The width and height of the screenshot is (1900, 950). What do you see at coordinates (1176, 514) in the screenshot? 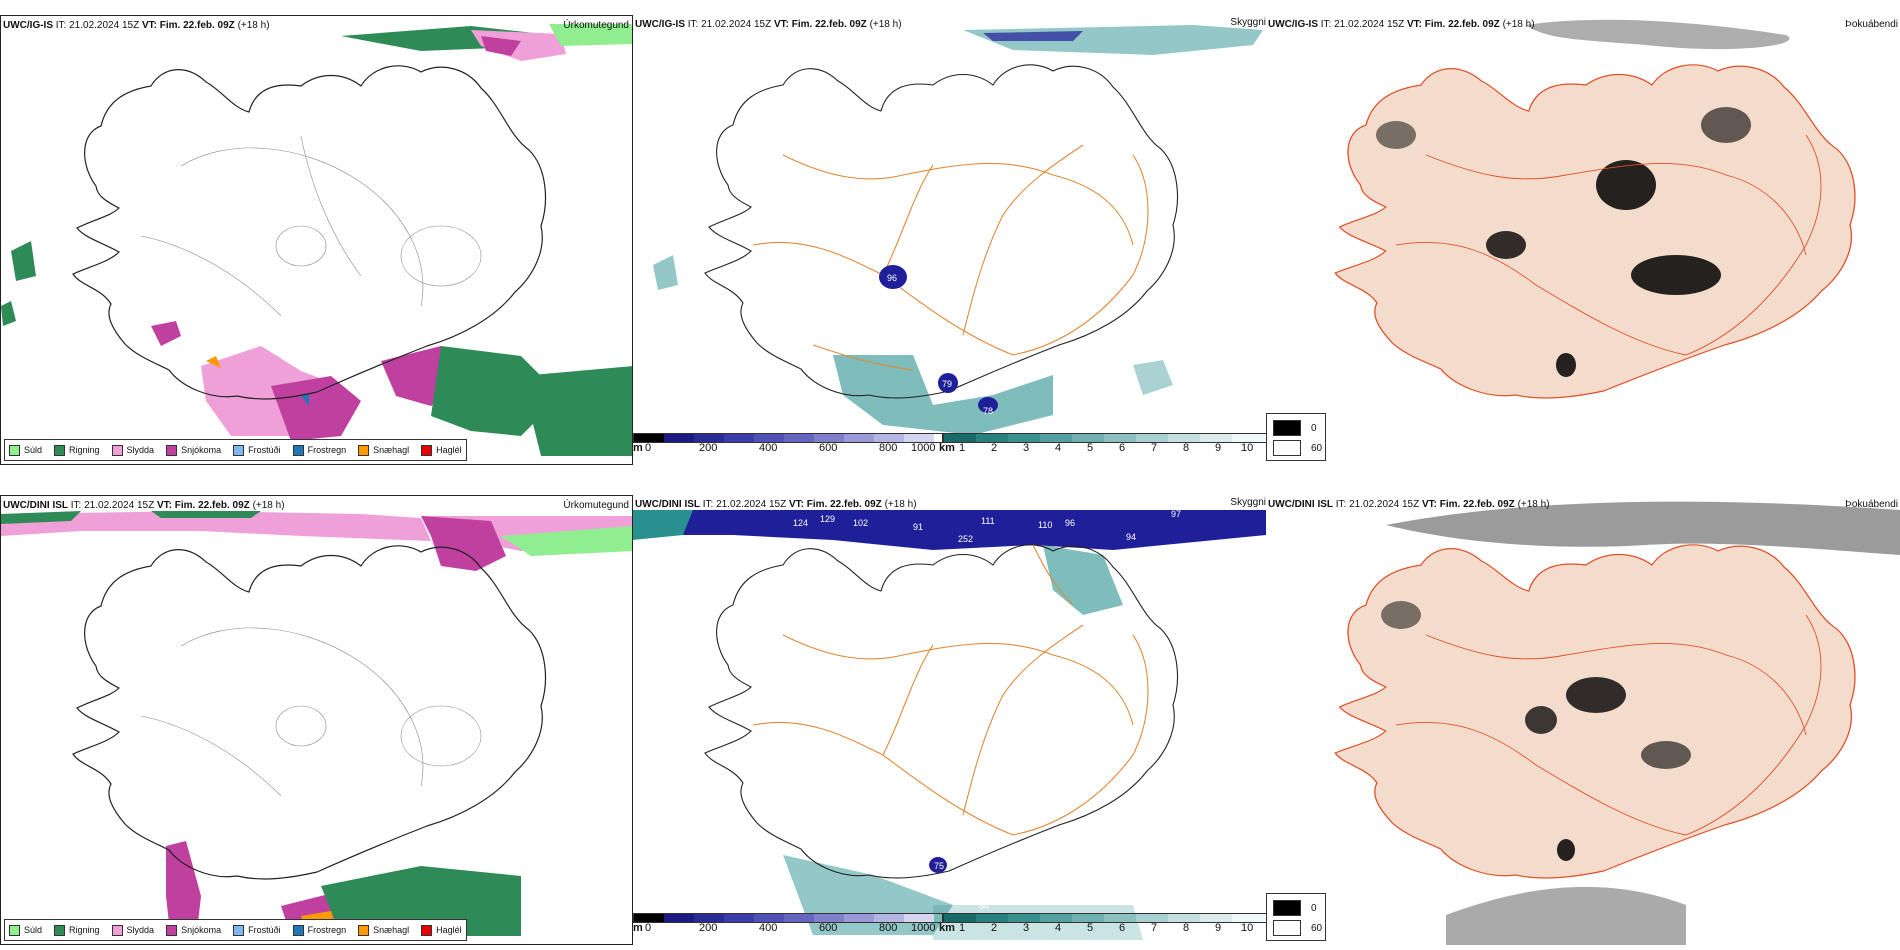
I see `visibility-label: 97` at bounding box center [1176, 514].